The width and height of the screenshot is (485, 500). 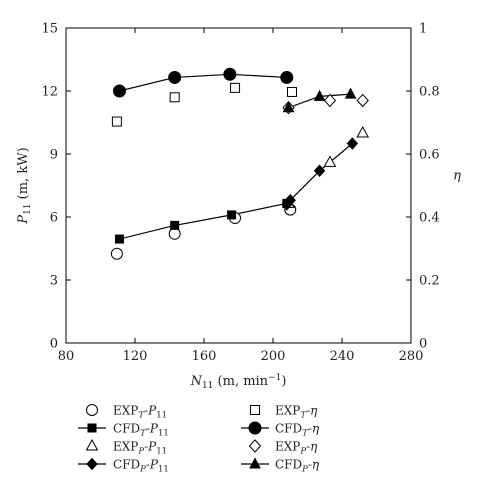 What do you see at coordinates (429, 281) in the screenshot?
I see `y-right-tick-label: 0.2` at bounding box center [429, 281].